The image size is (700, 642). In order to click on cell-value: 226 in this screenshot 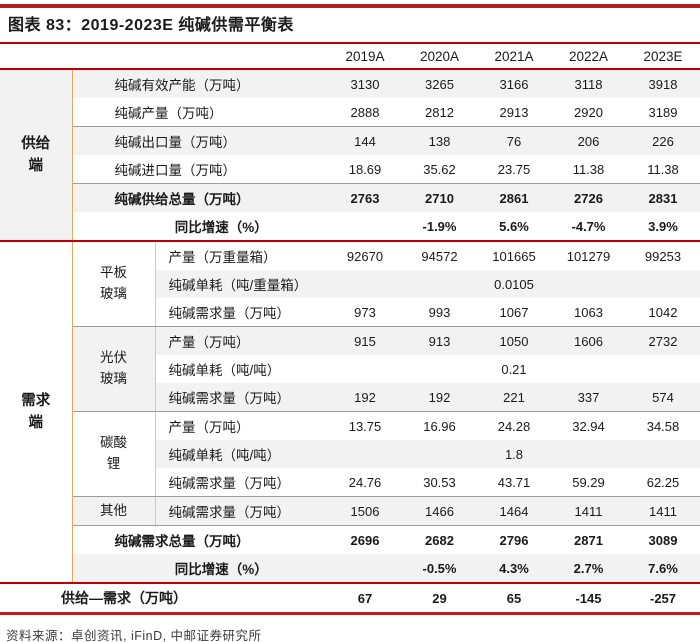, I will do `click(663, 140)`.